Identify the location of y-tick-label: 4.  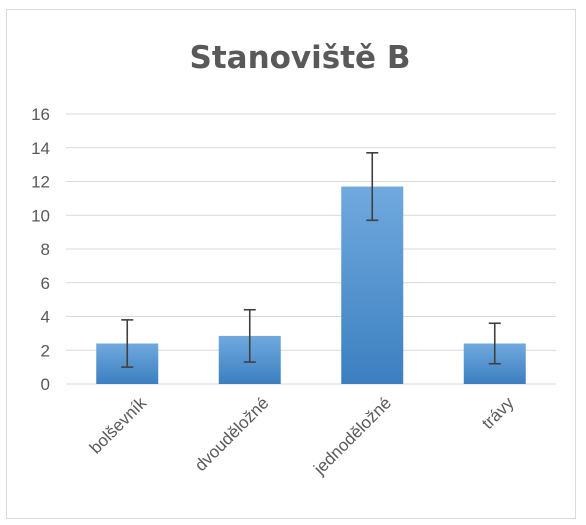
(45, 317).